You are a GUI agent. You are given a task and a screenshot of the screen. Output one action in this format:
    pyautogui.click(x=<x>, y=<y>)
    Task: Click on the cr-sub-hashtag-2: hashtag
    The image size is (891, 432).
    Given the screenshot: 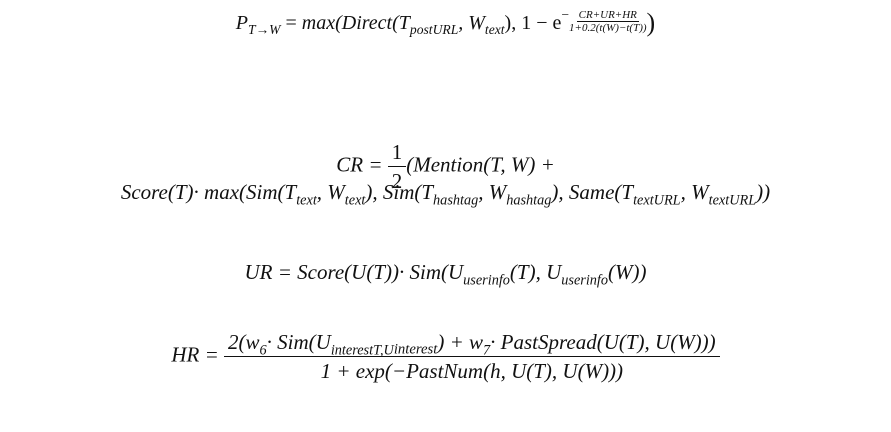 What is the action you would take?
    pyautogui.click(x=529, y=200)
    